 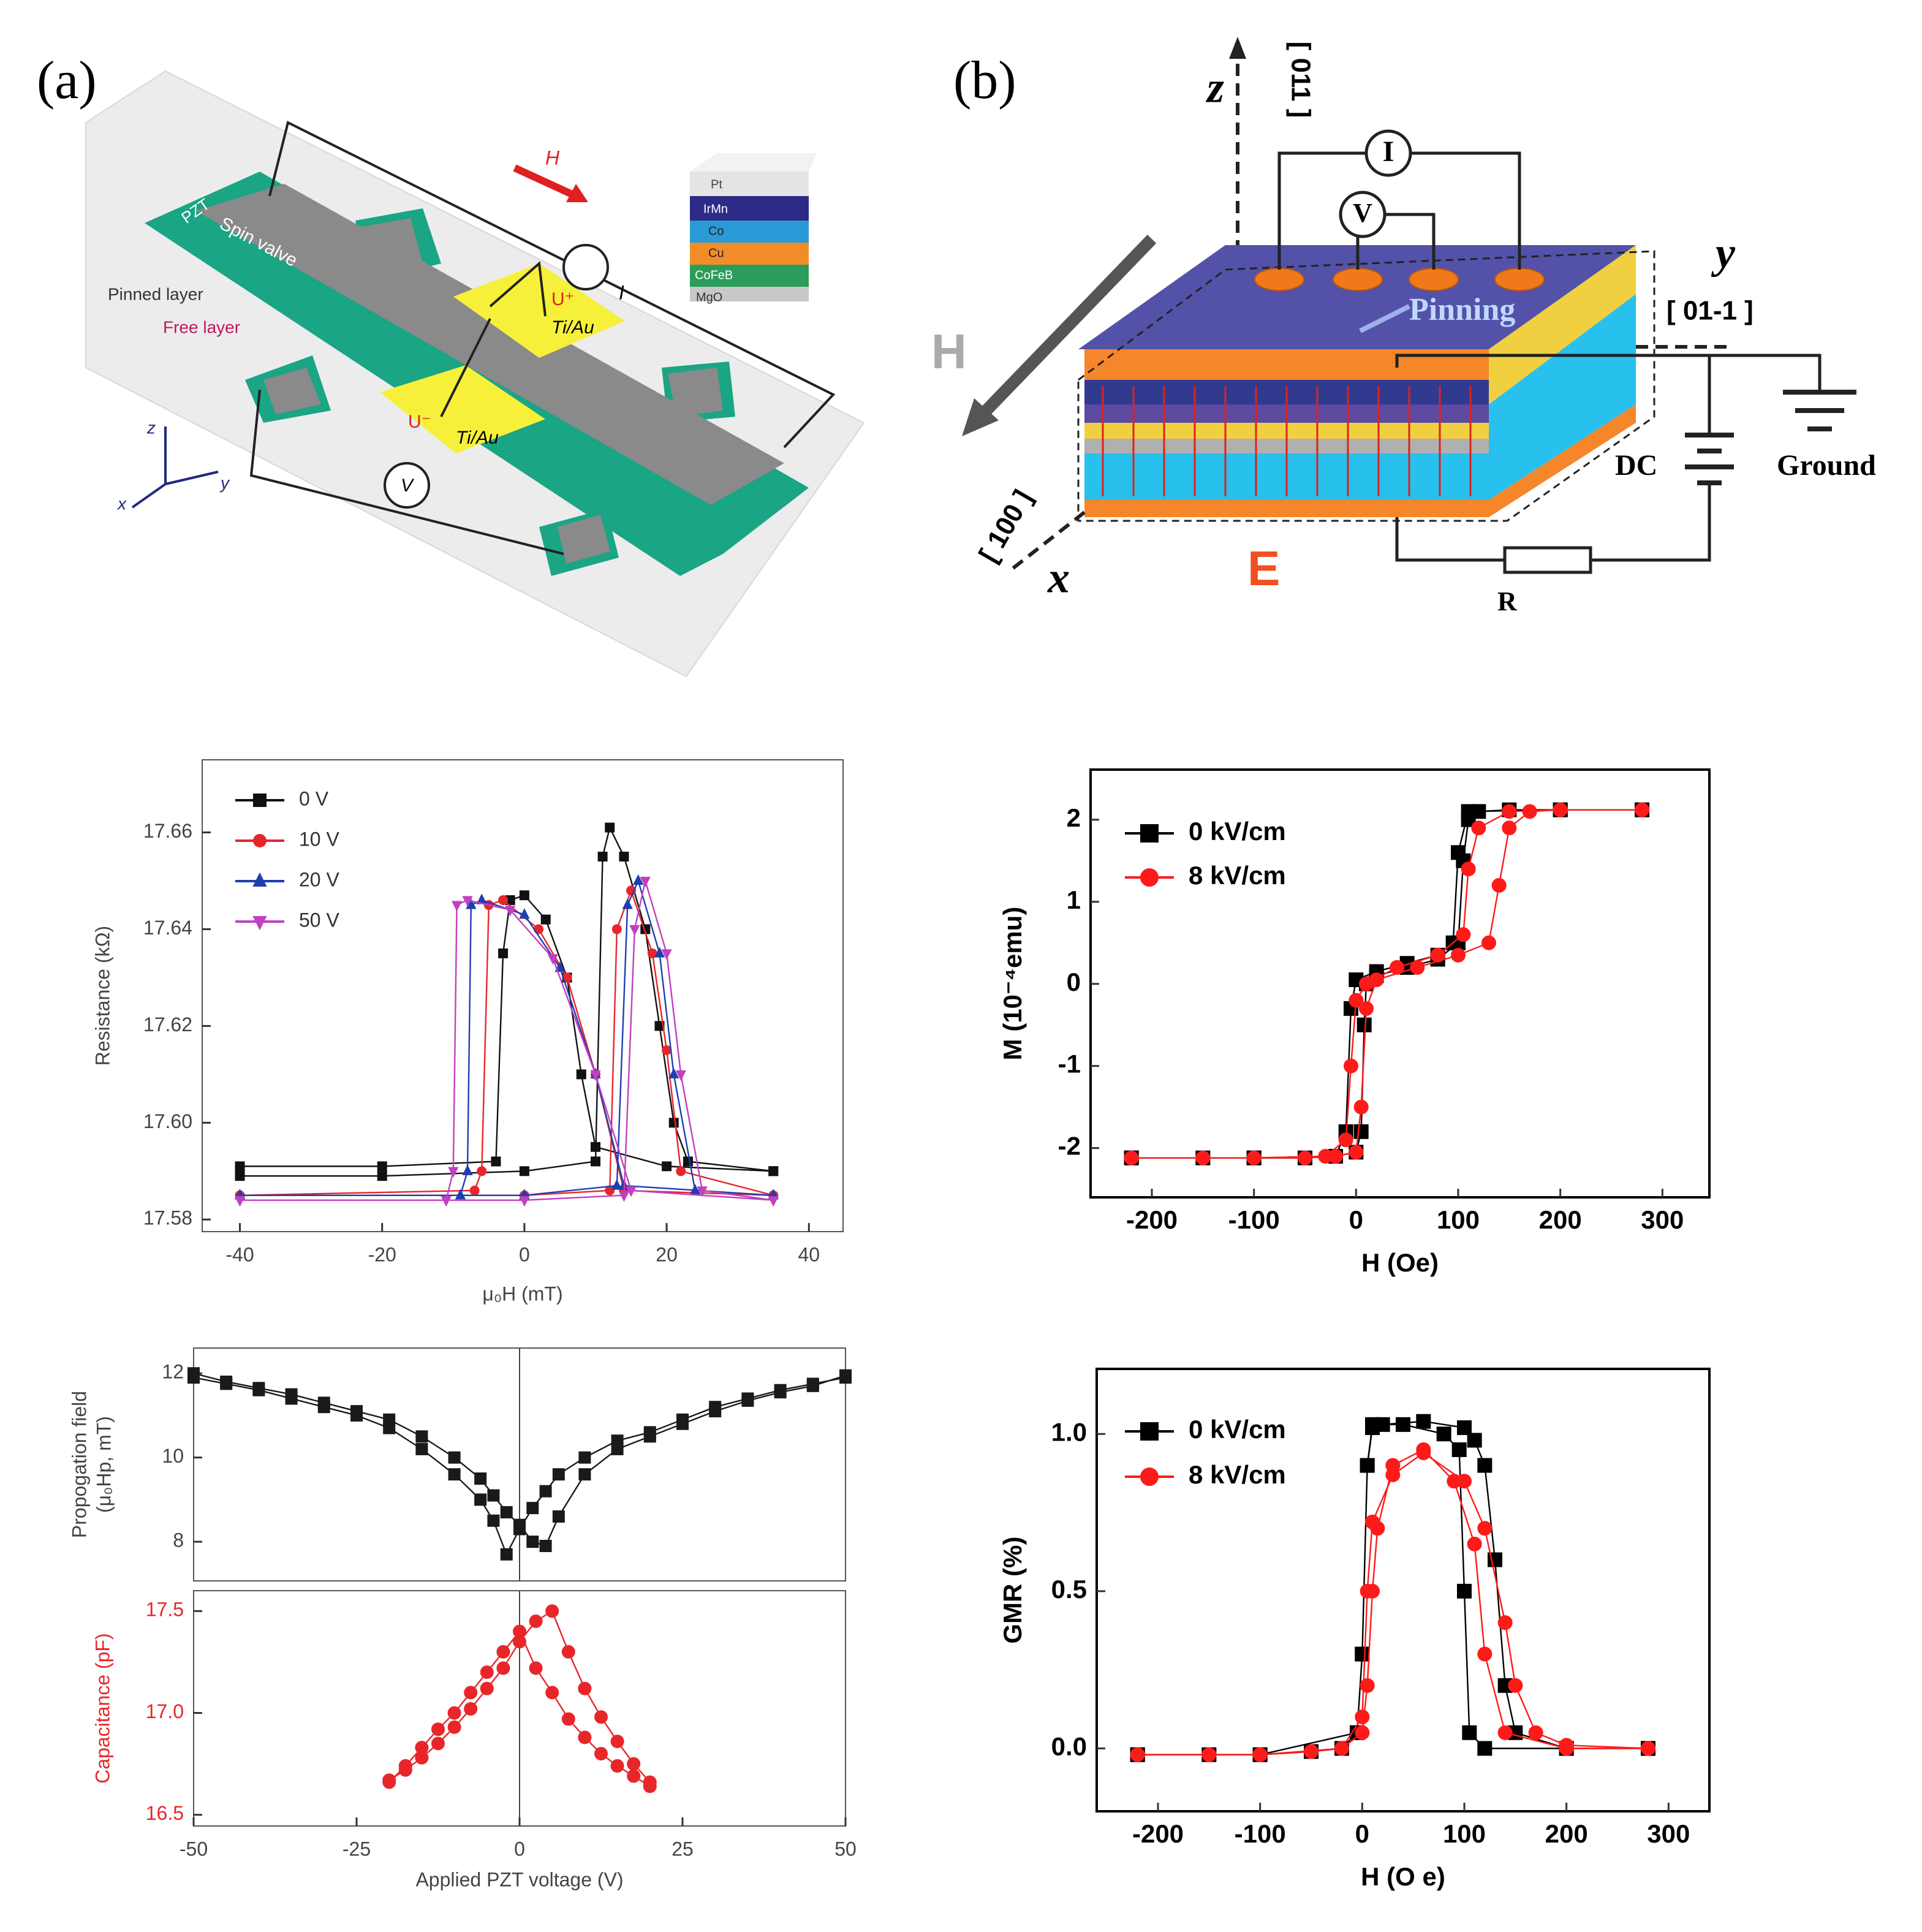 What do you see at coordinates (507, 1042) in the screenshot?
I see `series-line` at bounding box center [507, 1042].